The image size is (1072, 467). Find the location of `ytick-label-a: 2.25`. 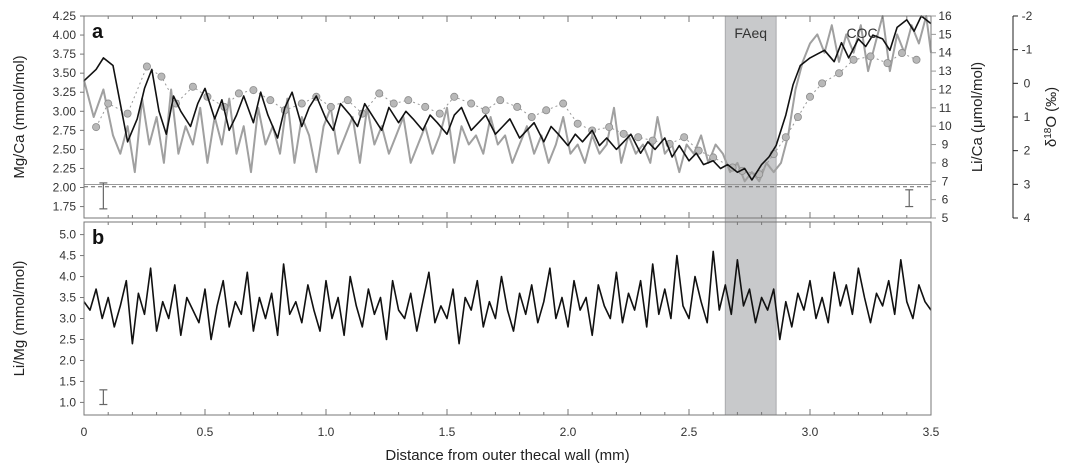

ytick-label-a: 2.25 is located at coordinates (65, 168).